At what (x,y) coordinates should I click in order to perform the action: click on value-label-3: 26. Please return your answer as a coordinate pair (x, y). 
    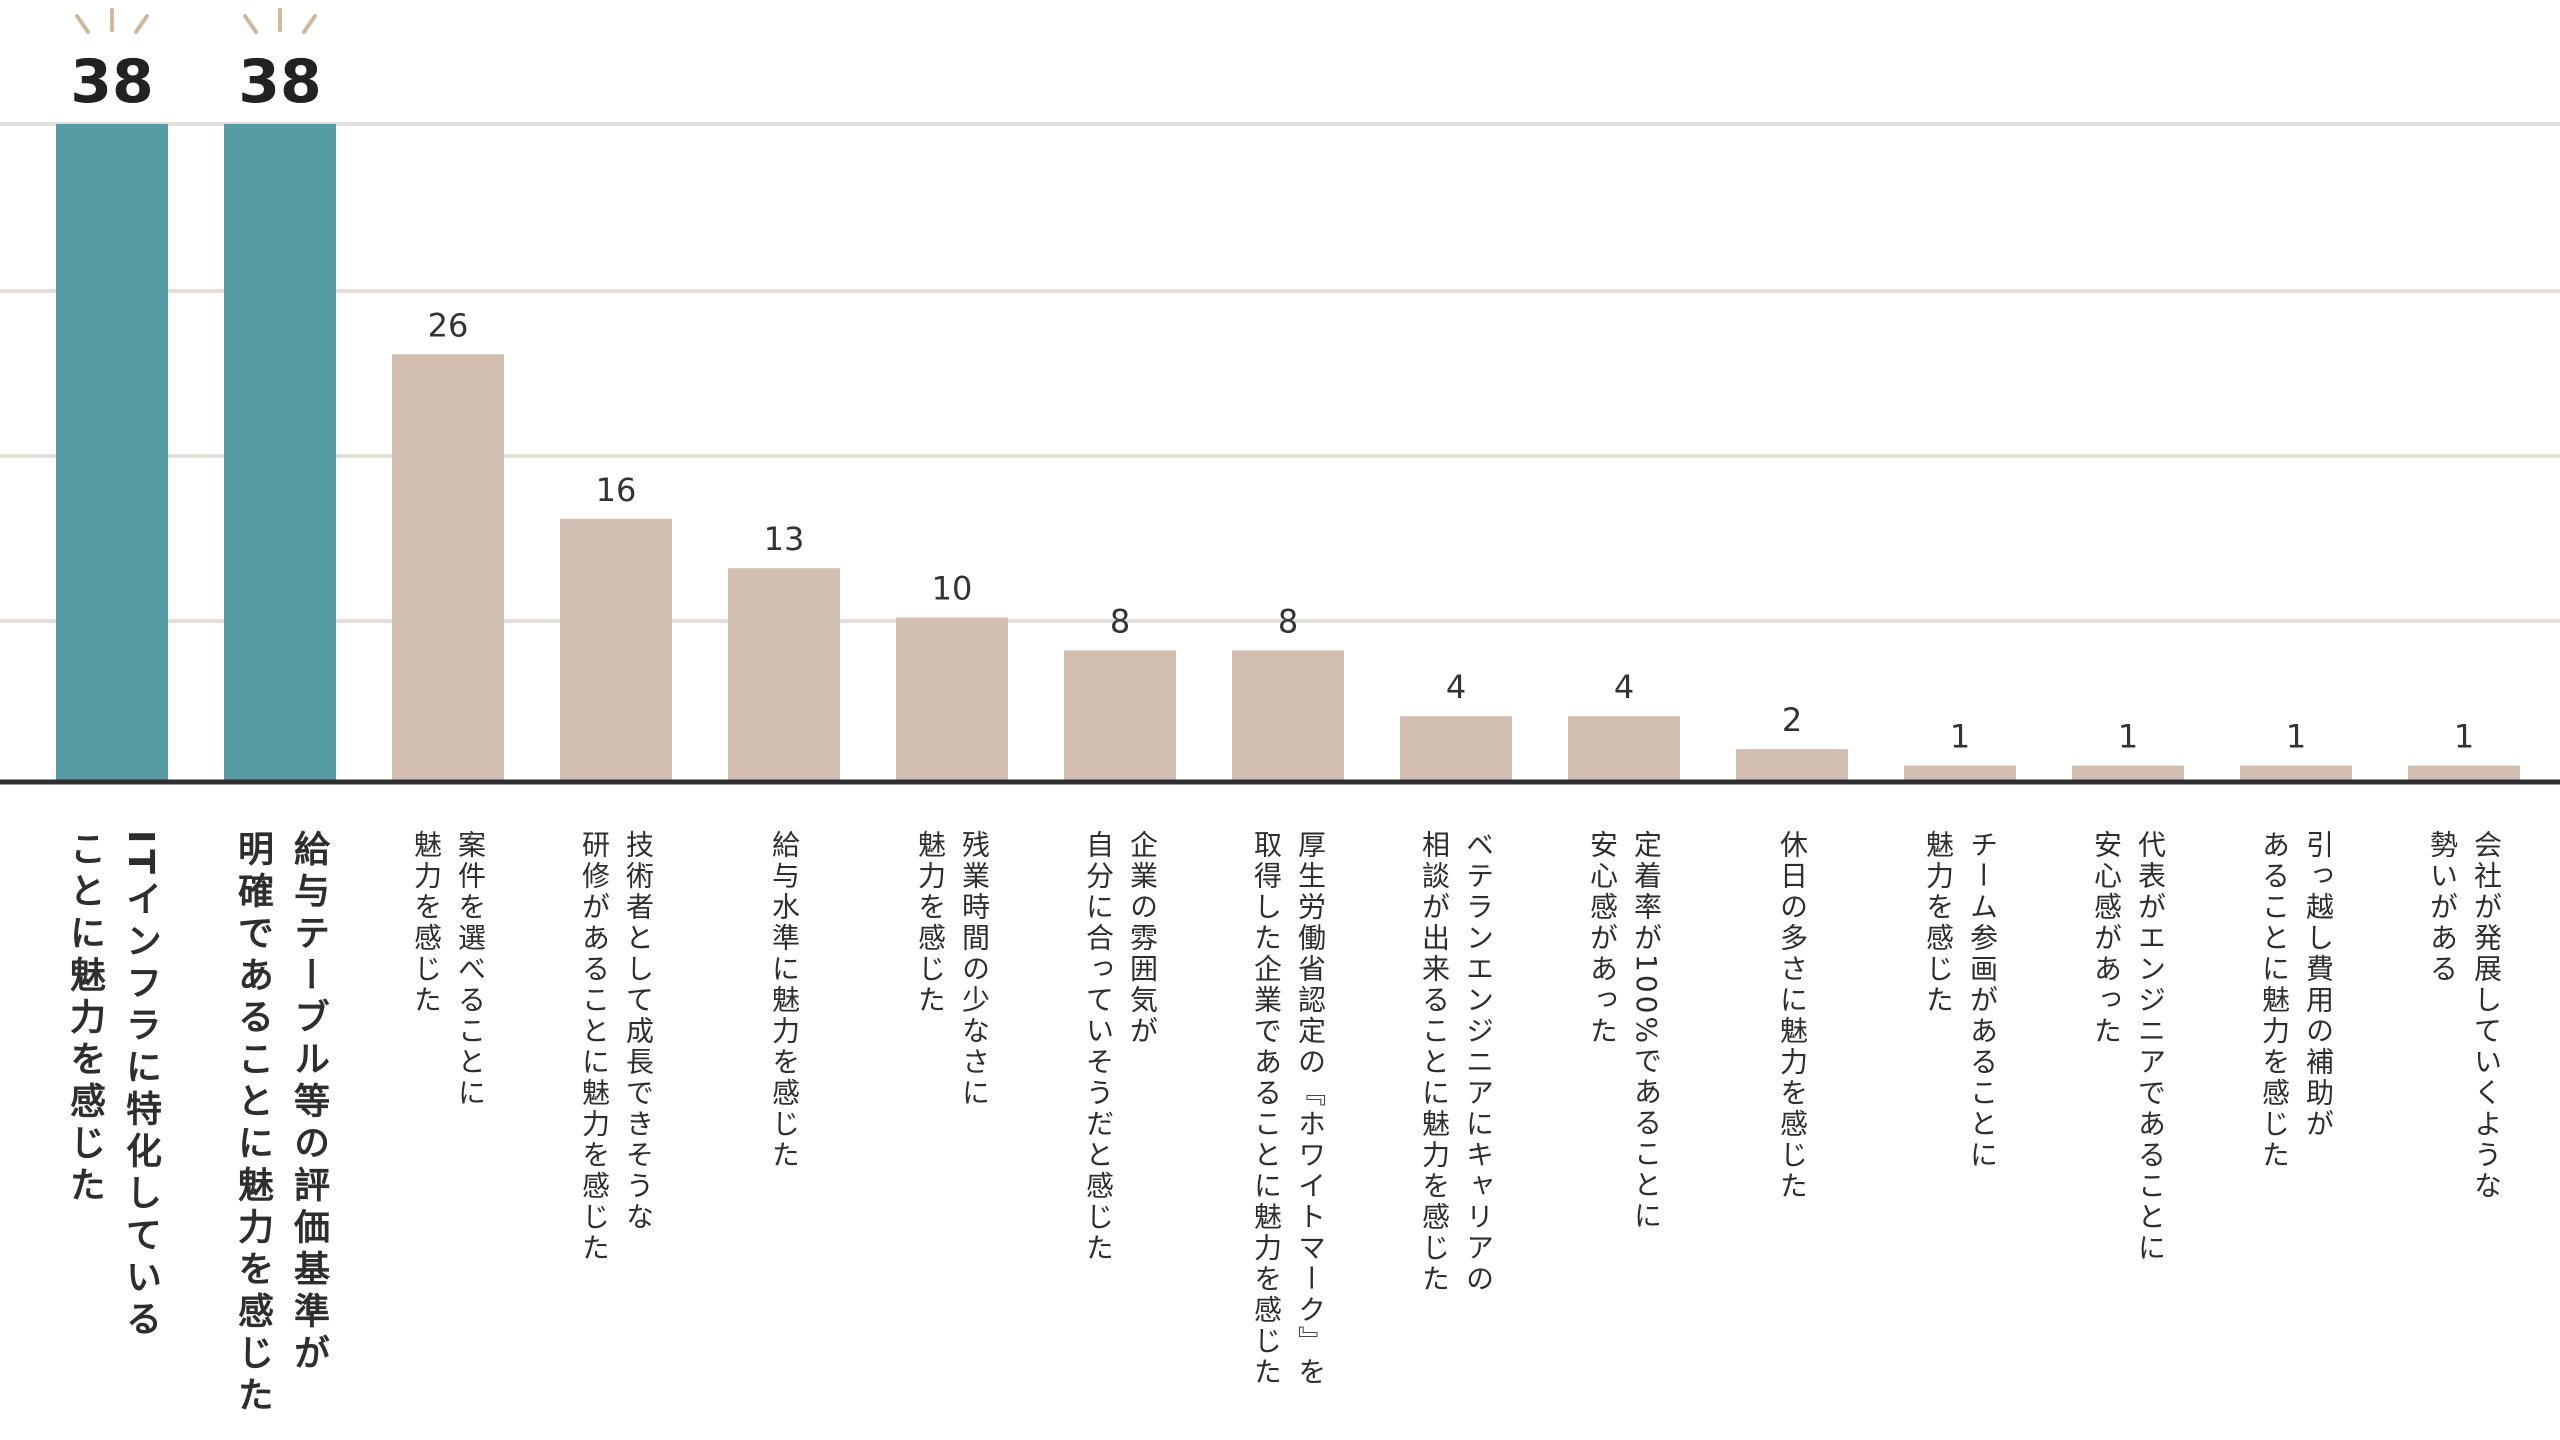
    Looking at the image, I should click on (448, 325).